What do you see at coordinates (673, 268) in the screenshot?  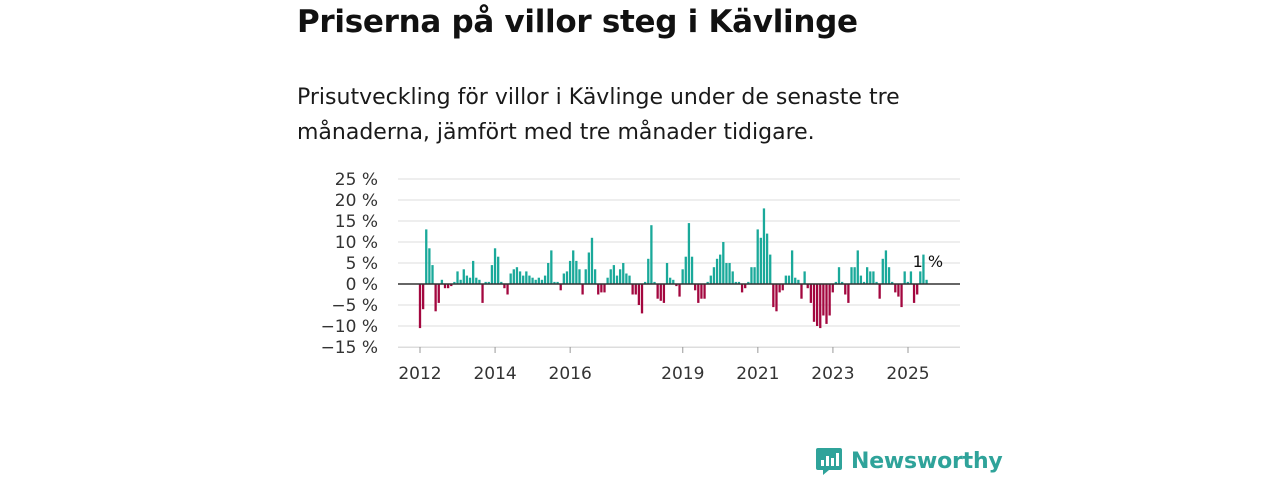 I see `bars` at bounding box center [673, 268].